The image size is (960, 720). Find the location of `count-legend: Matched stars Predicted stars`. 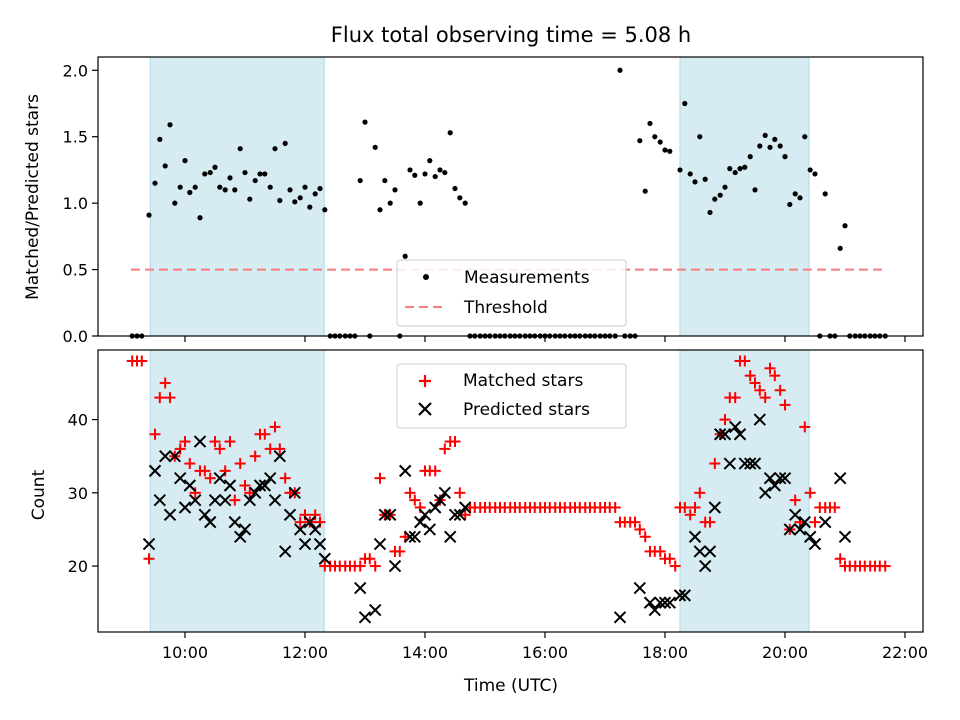

count-legend: Matched stars Predicted stars is located at coordinates (511, 396).